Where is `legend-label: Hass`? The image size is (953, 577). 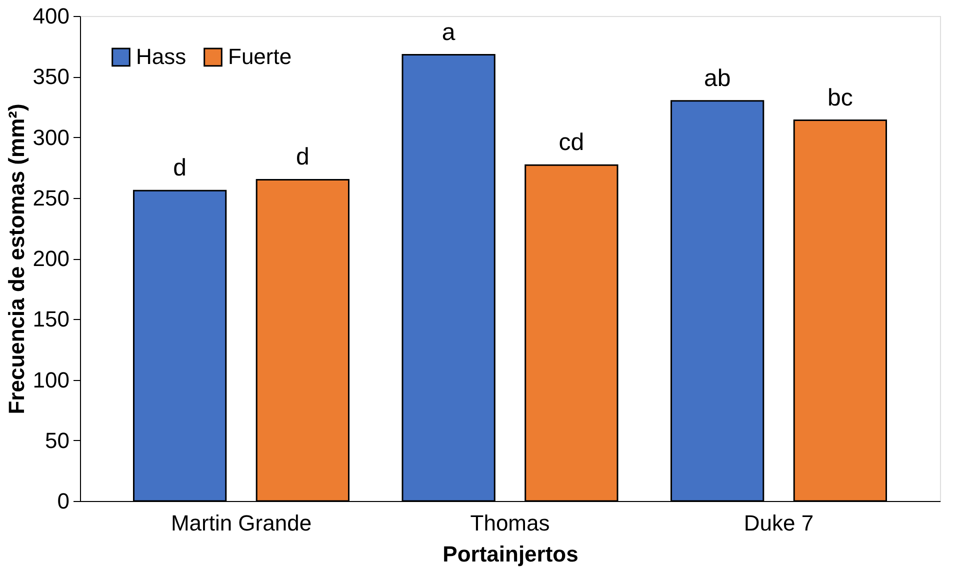
legend-label: Hass is located at coordinates (161, 57).